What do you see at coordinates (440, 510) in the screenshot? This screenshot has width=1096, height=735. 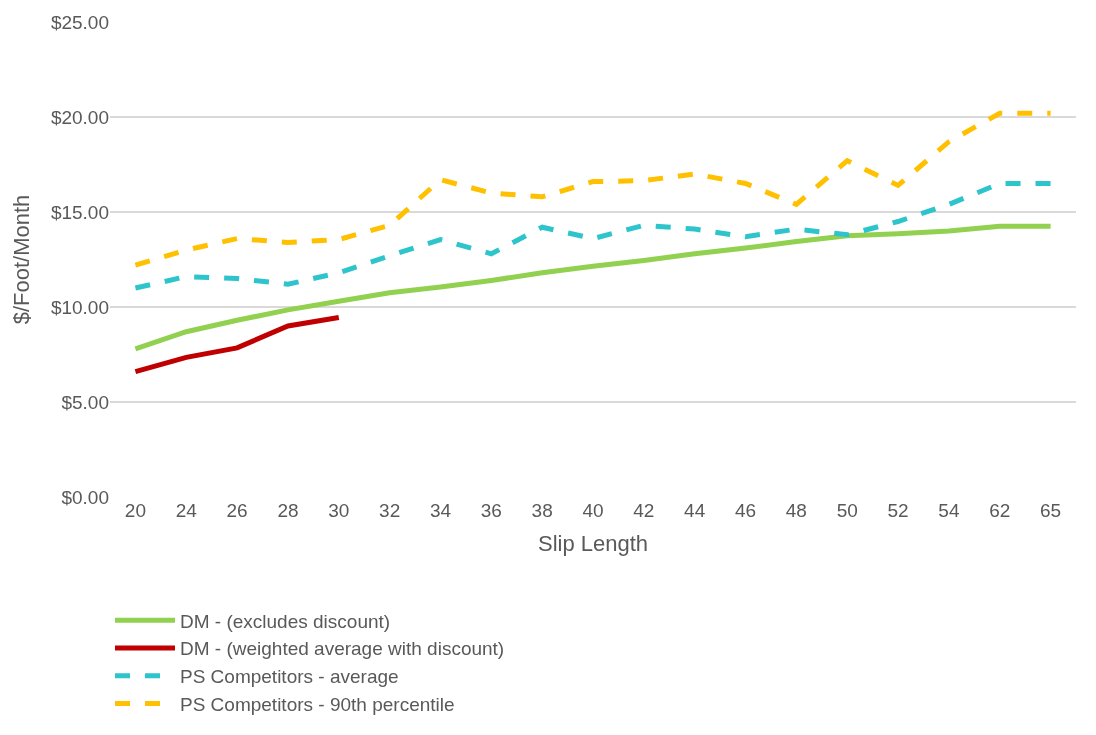 I see `x-tick-label: 34` at bounding box center [440, 510].